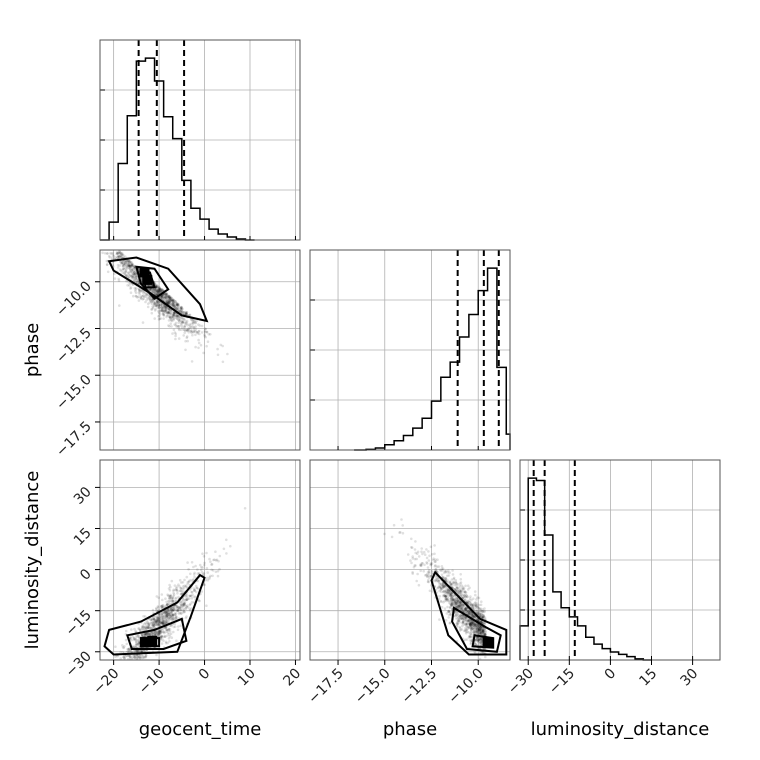 Image resolution: width=760 pixels, height=760 pixels. What do you see at coordinates (200, 560) in the screenshot?
I see `panel-geocent_time-luminosity_distance` at bounding box center [200, 560].